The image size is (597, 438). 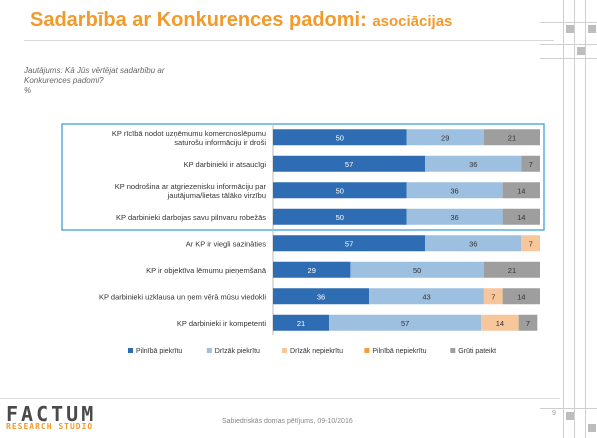 I want to click on logo-main-text: FACTUM, so click(x=51, y=414).